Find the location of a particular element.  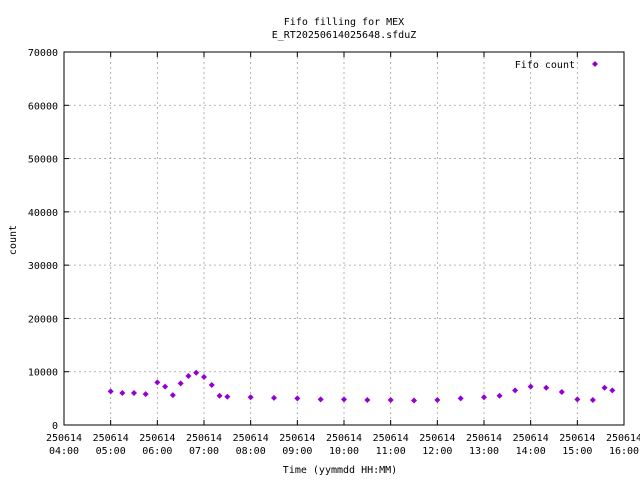

y-tick-label: 40000 is located at coordinates (43, 213).